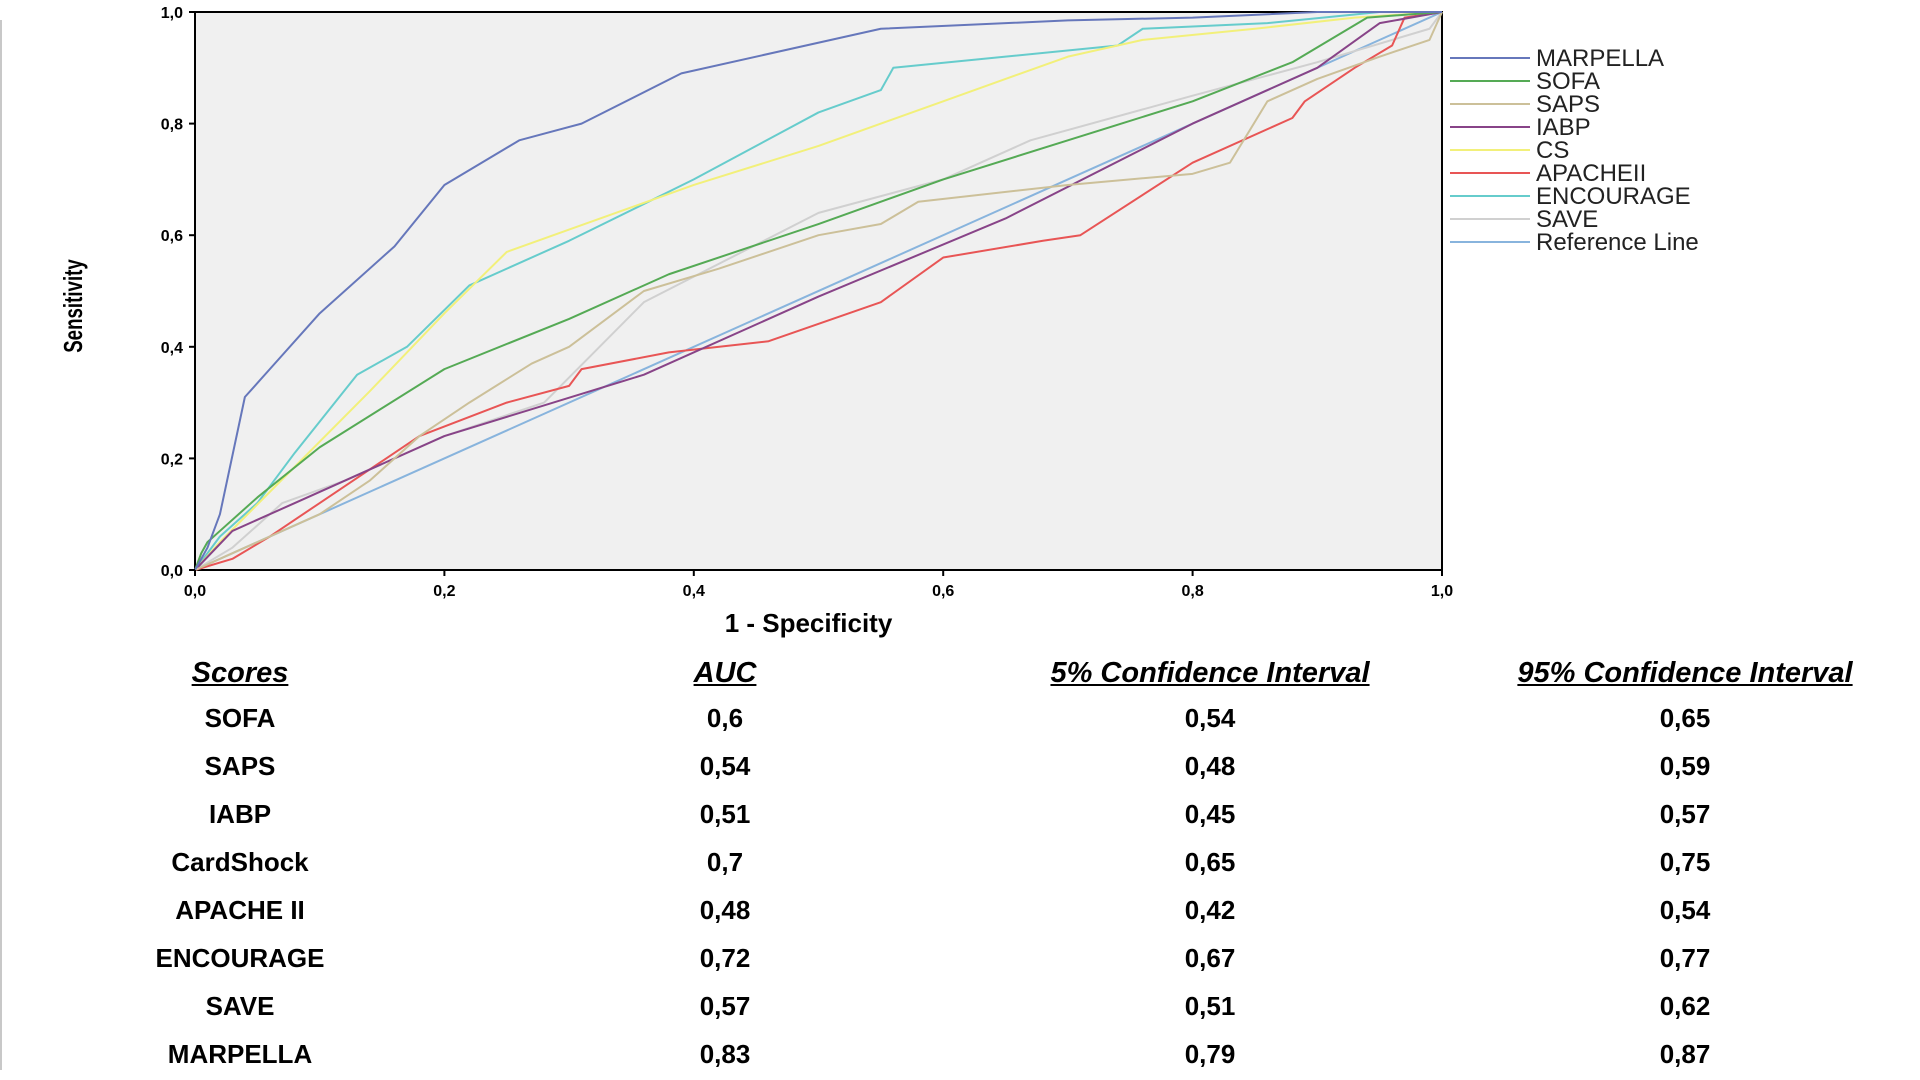 The height and width of the screenshot is (1080, 1920). Describe the element at coordinates (1685, 909) in the screenshot. I see `ci-high-value: 0,54` at that location.